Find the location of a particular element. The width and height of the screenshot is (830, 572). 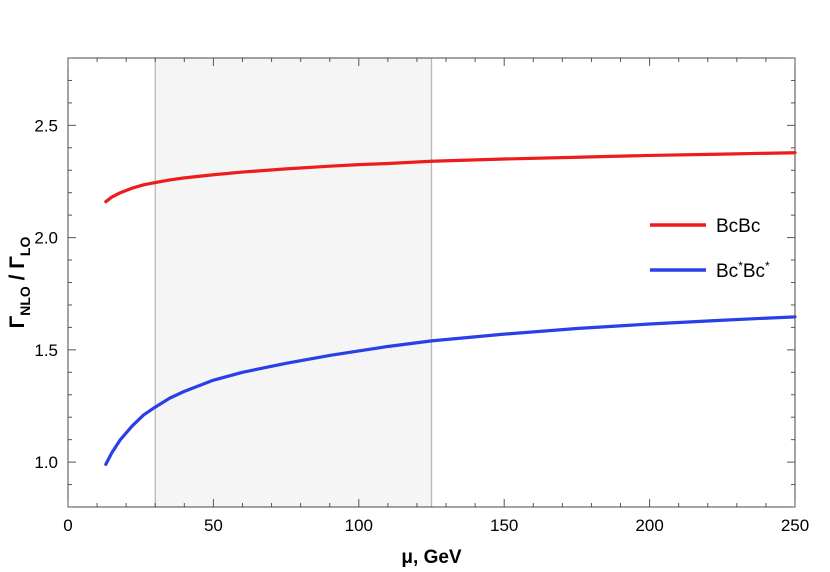

x-tick-label: 200 is located at coordinates (649, 525).